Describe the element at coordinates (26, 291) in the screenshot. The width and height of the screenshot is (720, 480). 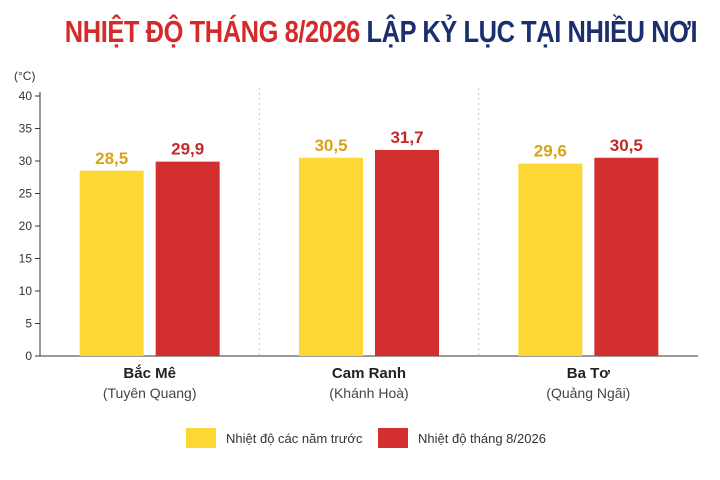
I see `y-tick-label: 10` at that location.